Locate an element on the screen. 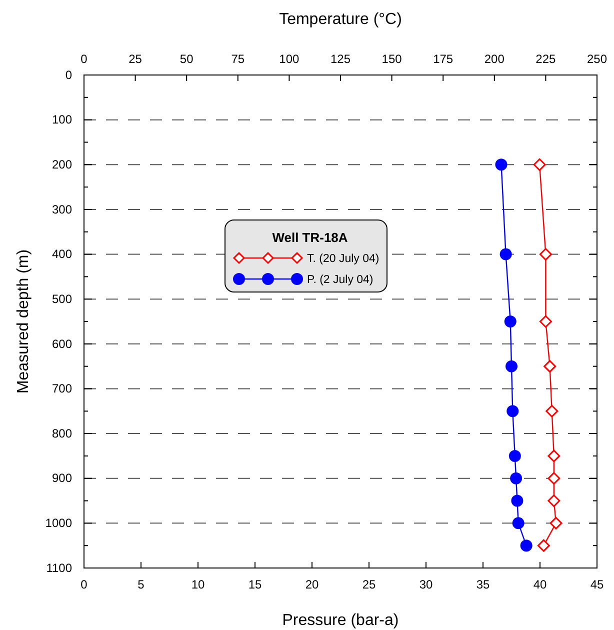  x2-tick-label: 75 is located at coordinates (238, 59).